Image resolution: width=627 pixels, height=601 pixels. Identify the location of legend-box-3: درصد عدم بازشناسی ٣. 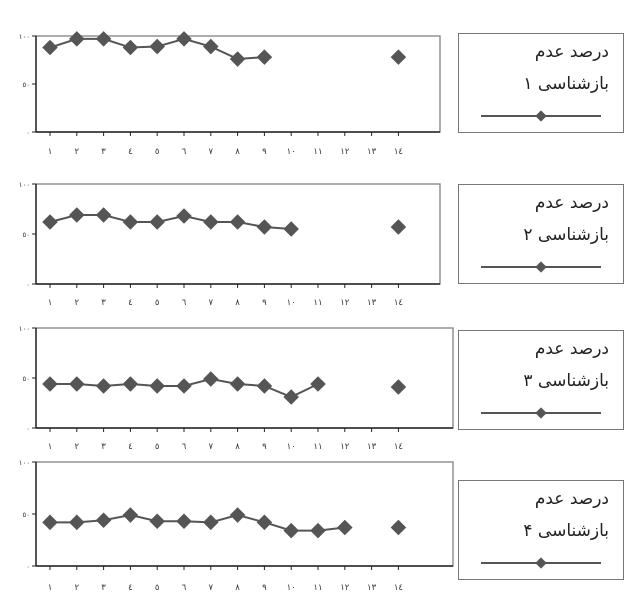
(541, 380).